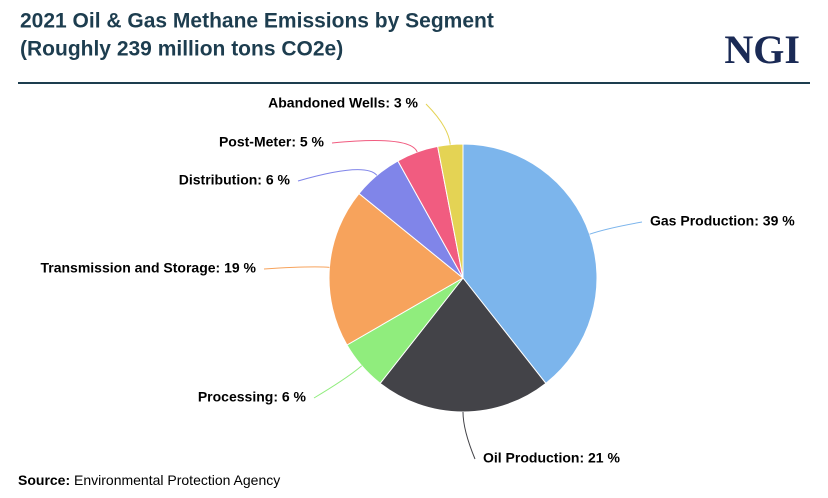 Image resolution: width=828 pixels, height=498 pixels. I want to click on data-label: Post-Meter: 5 %, so click(272, 142).